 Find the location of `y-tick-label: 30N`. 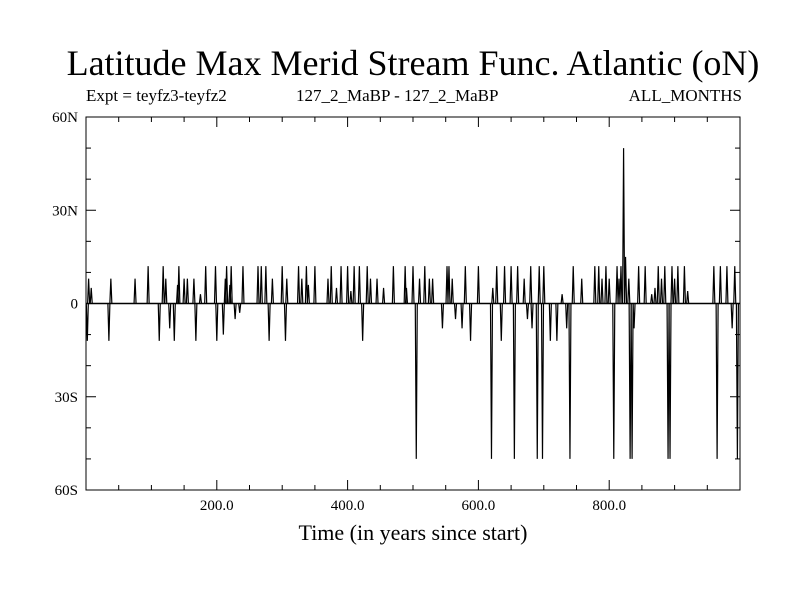

y-tick-label: 30N is located at coordinates (65, 211).